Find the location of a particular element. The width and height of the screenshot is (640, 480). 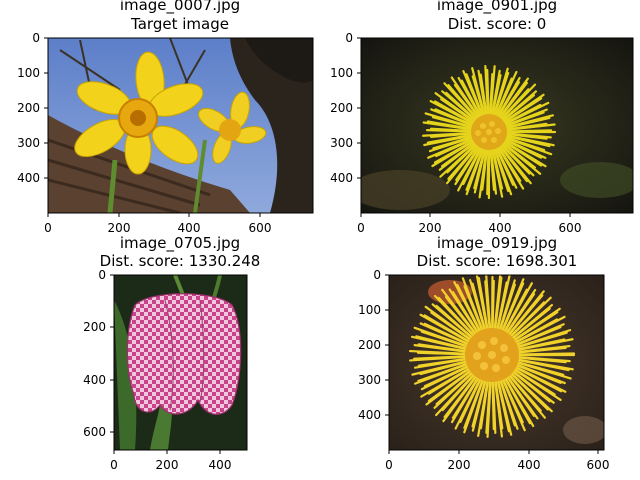

subplot-1-subtitle: Target image is located at coordinates (179, 24).